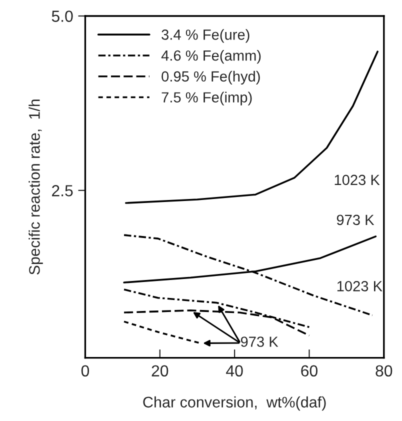 The image size is (402, 421). I want to click on x-tick-label: 0, so click(85, 371).